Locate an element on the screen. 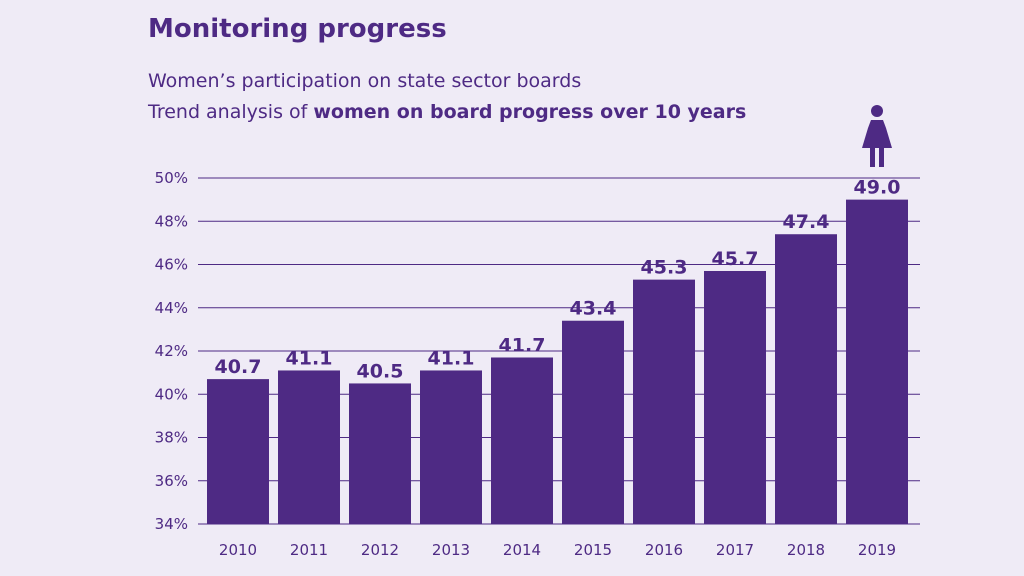 This screenshot has width=1024, height=576. data-label-2017: 45.7 is located at coordinates (735, 259).